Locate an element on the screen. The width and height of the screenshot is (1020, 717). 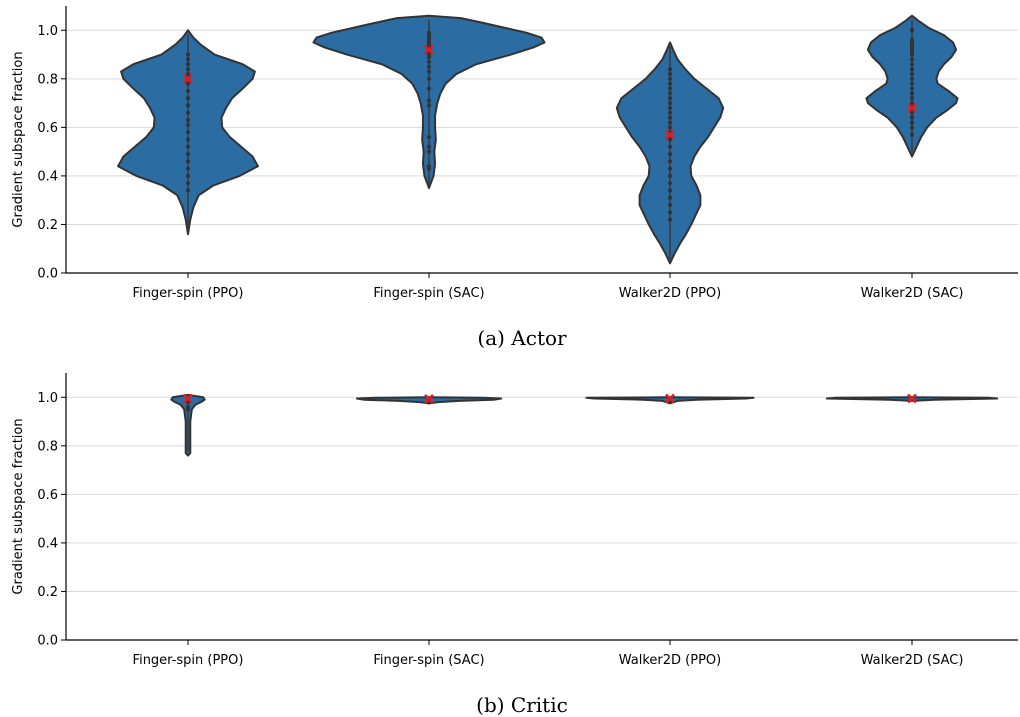
critic-ytick-label: 0.8 is located at coordinates (47, 446).